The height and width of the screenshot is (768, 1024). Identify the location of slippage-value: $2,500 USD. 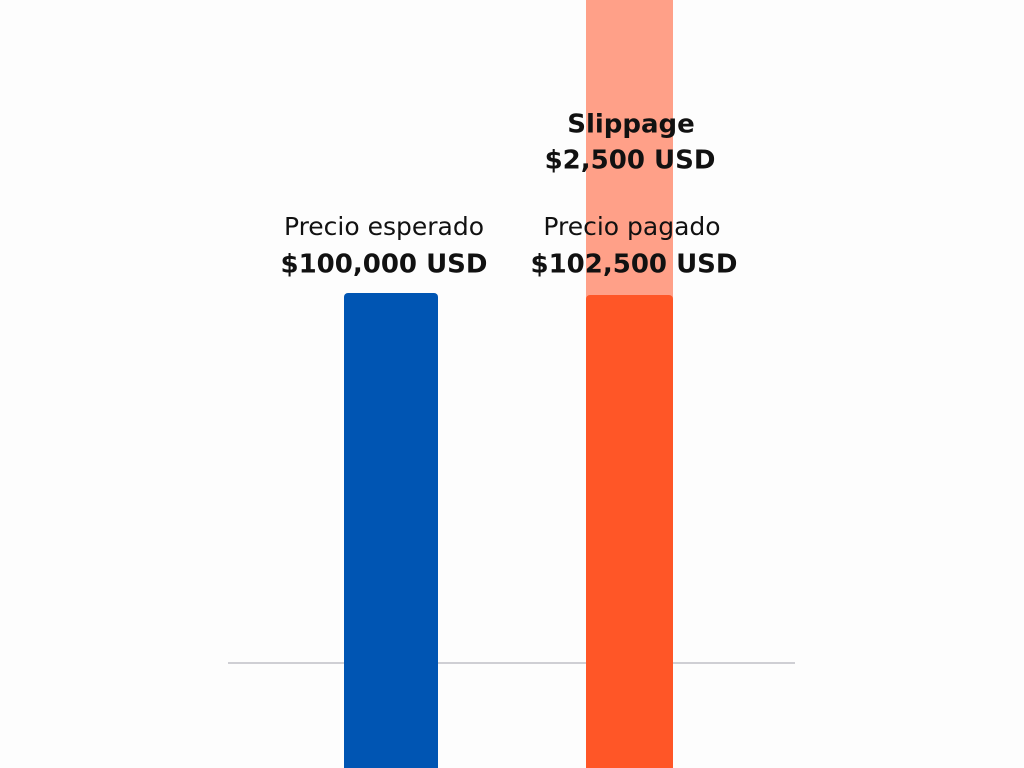
(630, 161).